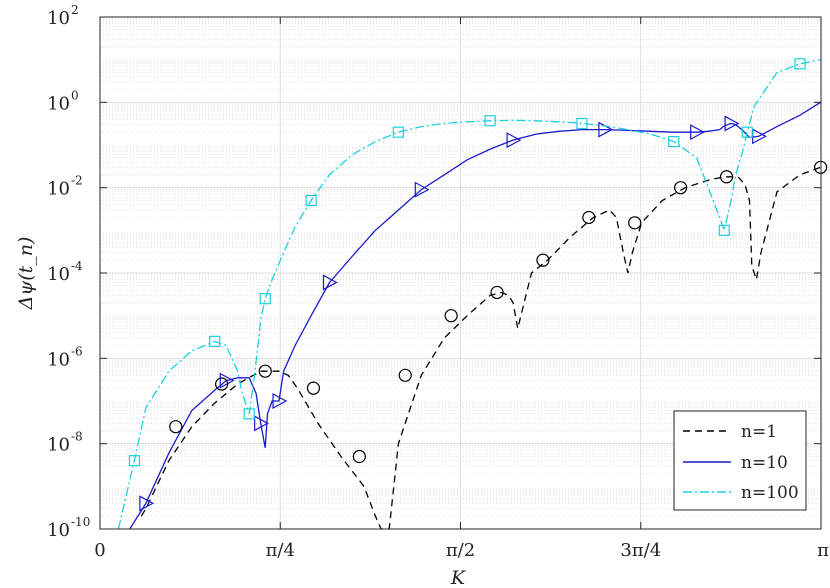  Describe the element at coordinates (26, 274) in the screenshot. I see `y-axis-label: Δψ(t_n)` at that location.